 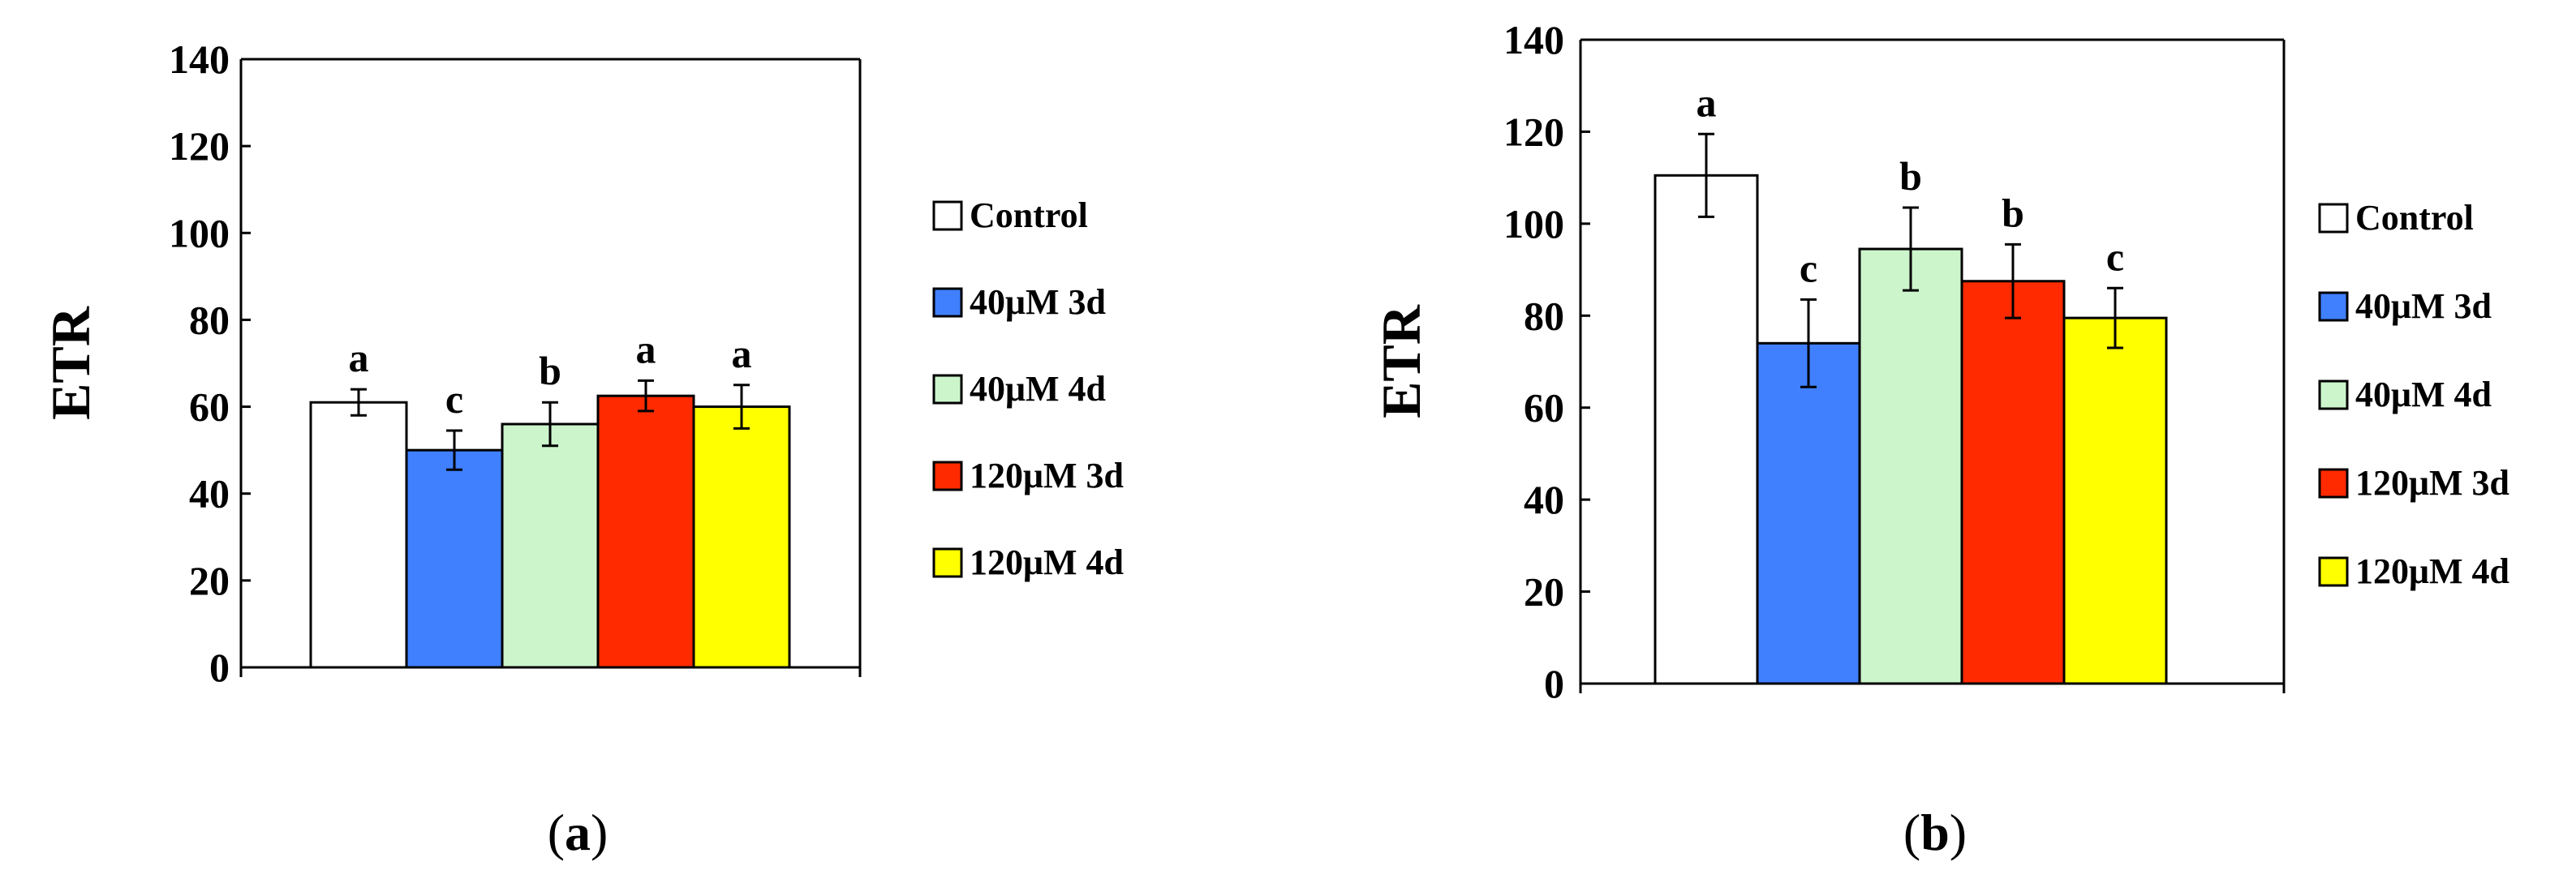 I want to click on panel-label: (b), so click(x=1935, y=833).